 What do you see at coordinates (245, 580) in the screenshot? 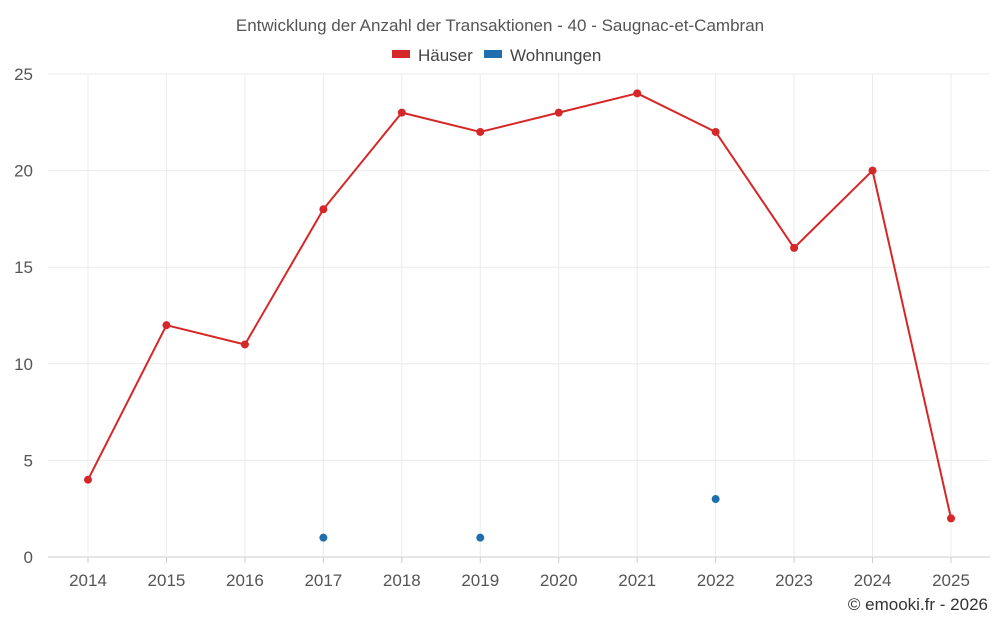
I see `x-tick-label: 2016` at bounding box center [245, 580].